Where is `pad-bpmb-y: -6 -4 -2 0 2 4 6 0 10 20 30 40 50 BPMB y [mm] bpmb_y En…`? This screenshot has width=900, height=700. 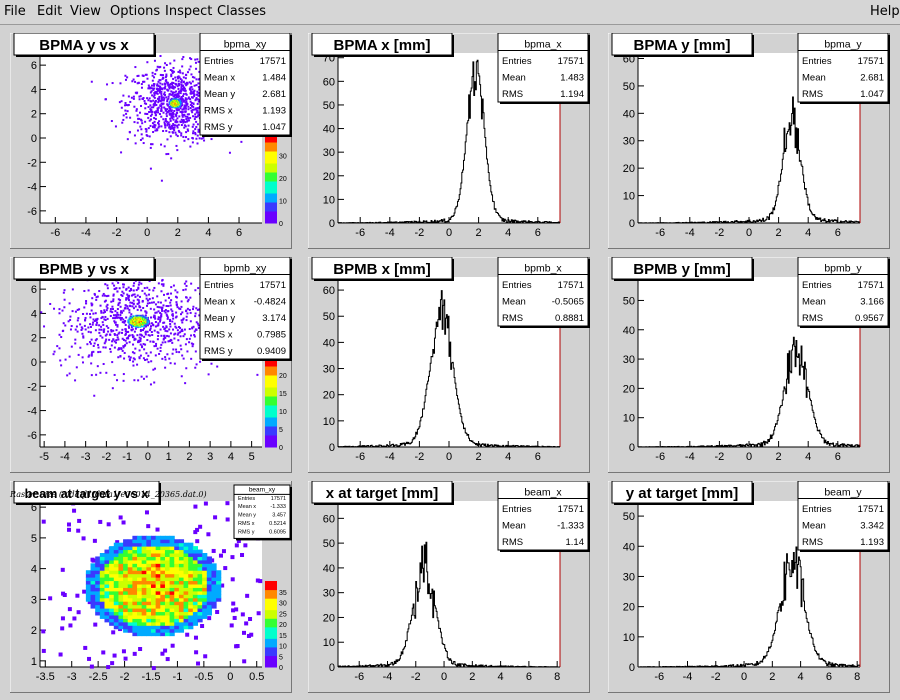 pad-bpmb-y: -6 -4 -2 0 2 4 6 0 10 20 30 40 50 BPMB y [mm] bpmb_y En… is located at coordinates (749, 365).